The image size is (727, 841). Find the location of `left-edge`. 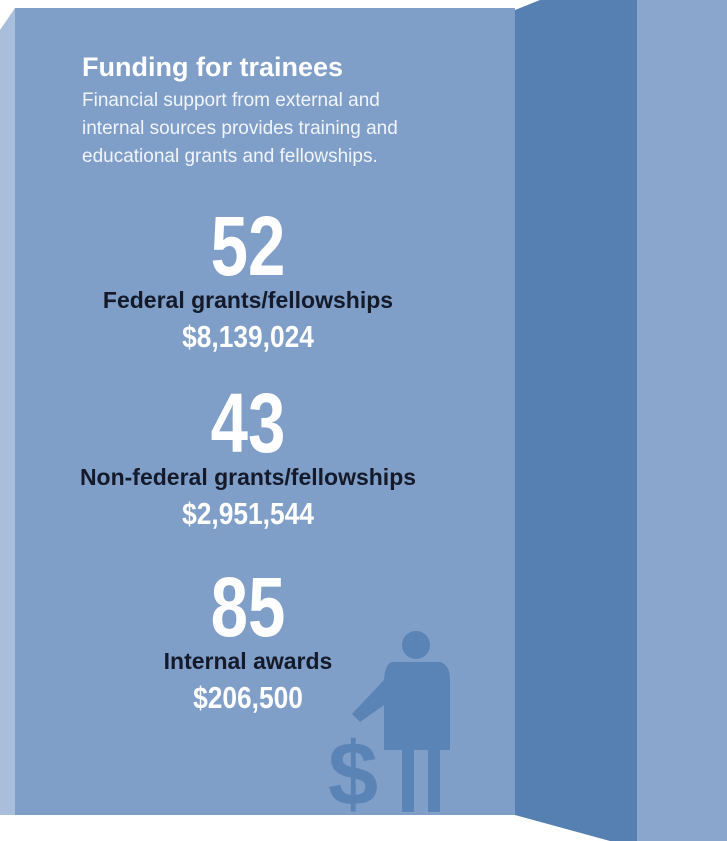

left-edge is located at coordinates (7, 411).